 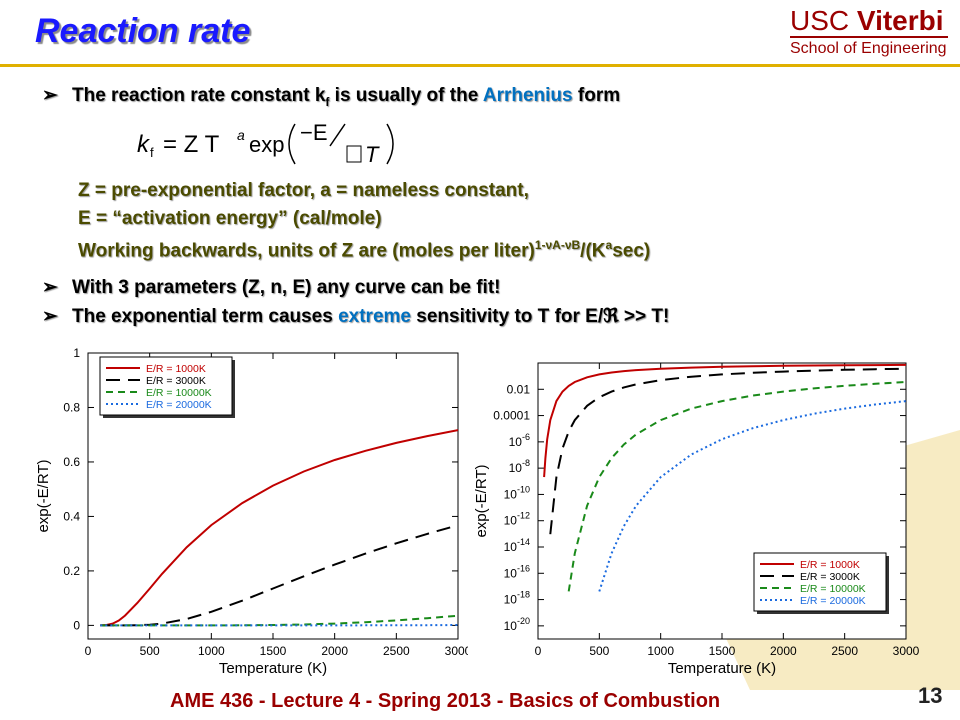 I want to click on page-title: Reaction rate, so click(x=143, y=31).